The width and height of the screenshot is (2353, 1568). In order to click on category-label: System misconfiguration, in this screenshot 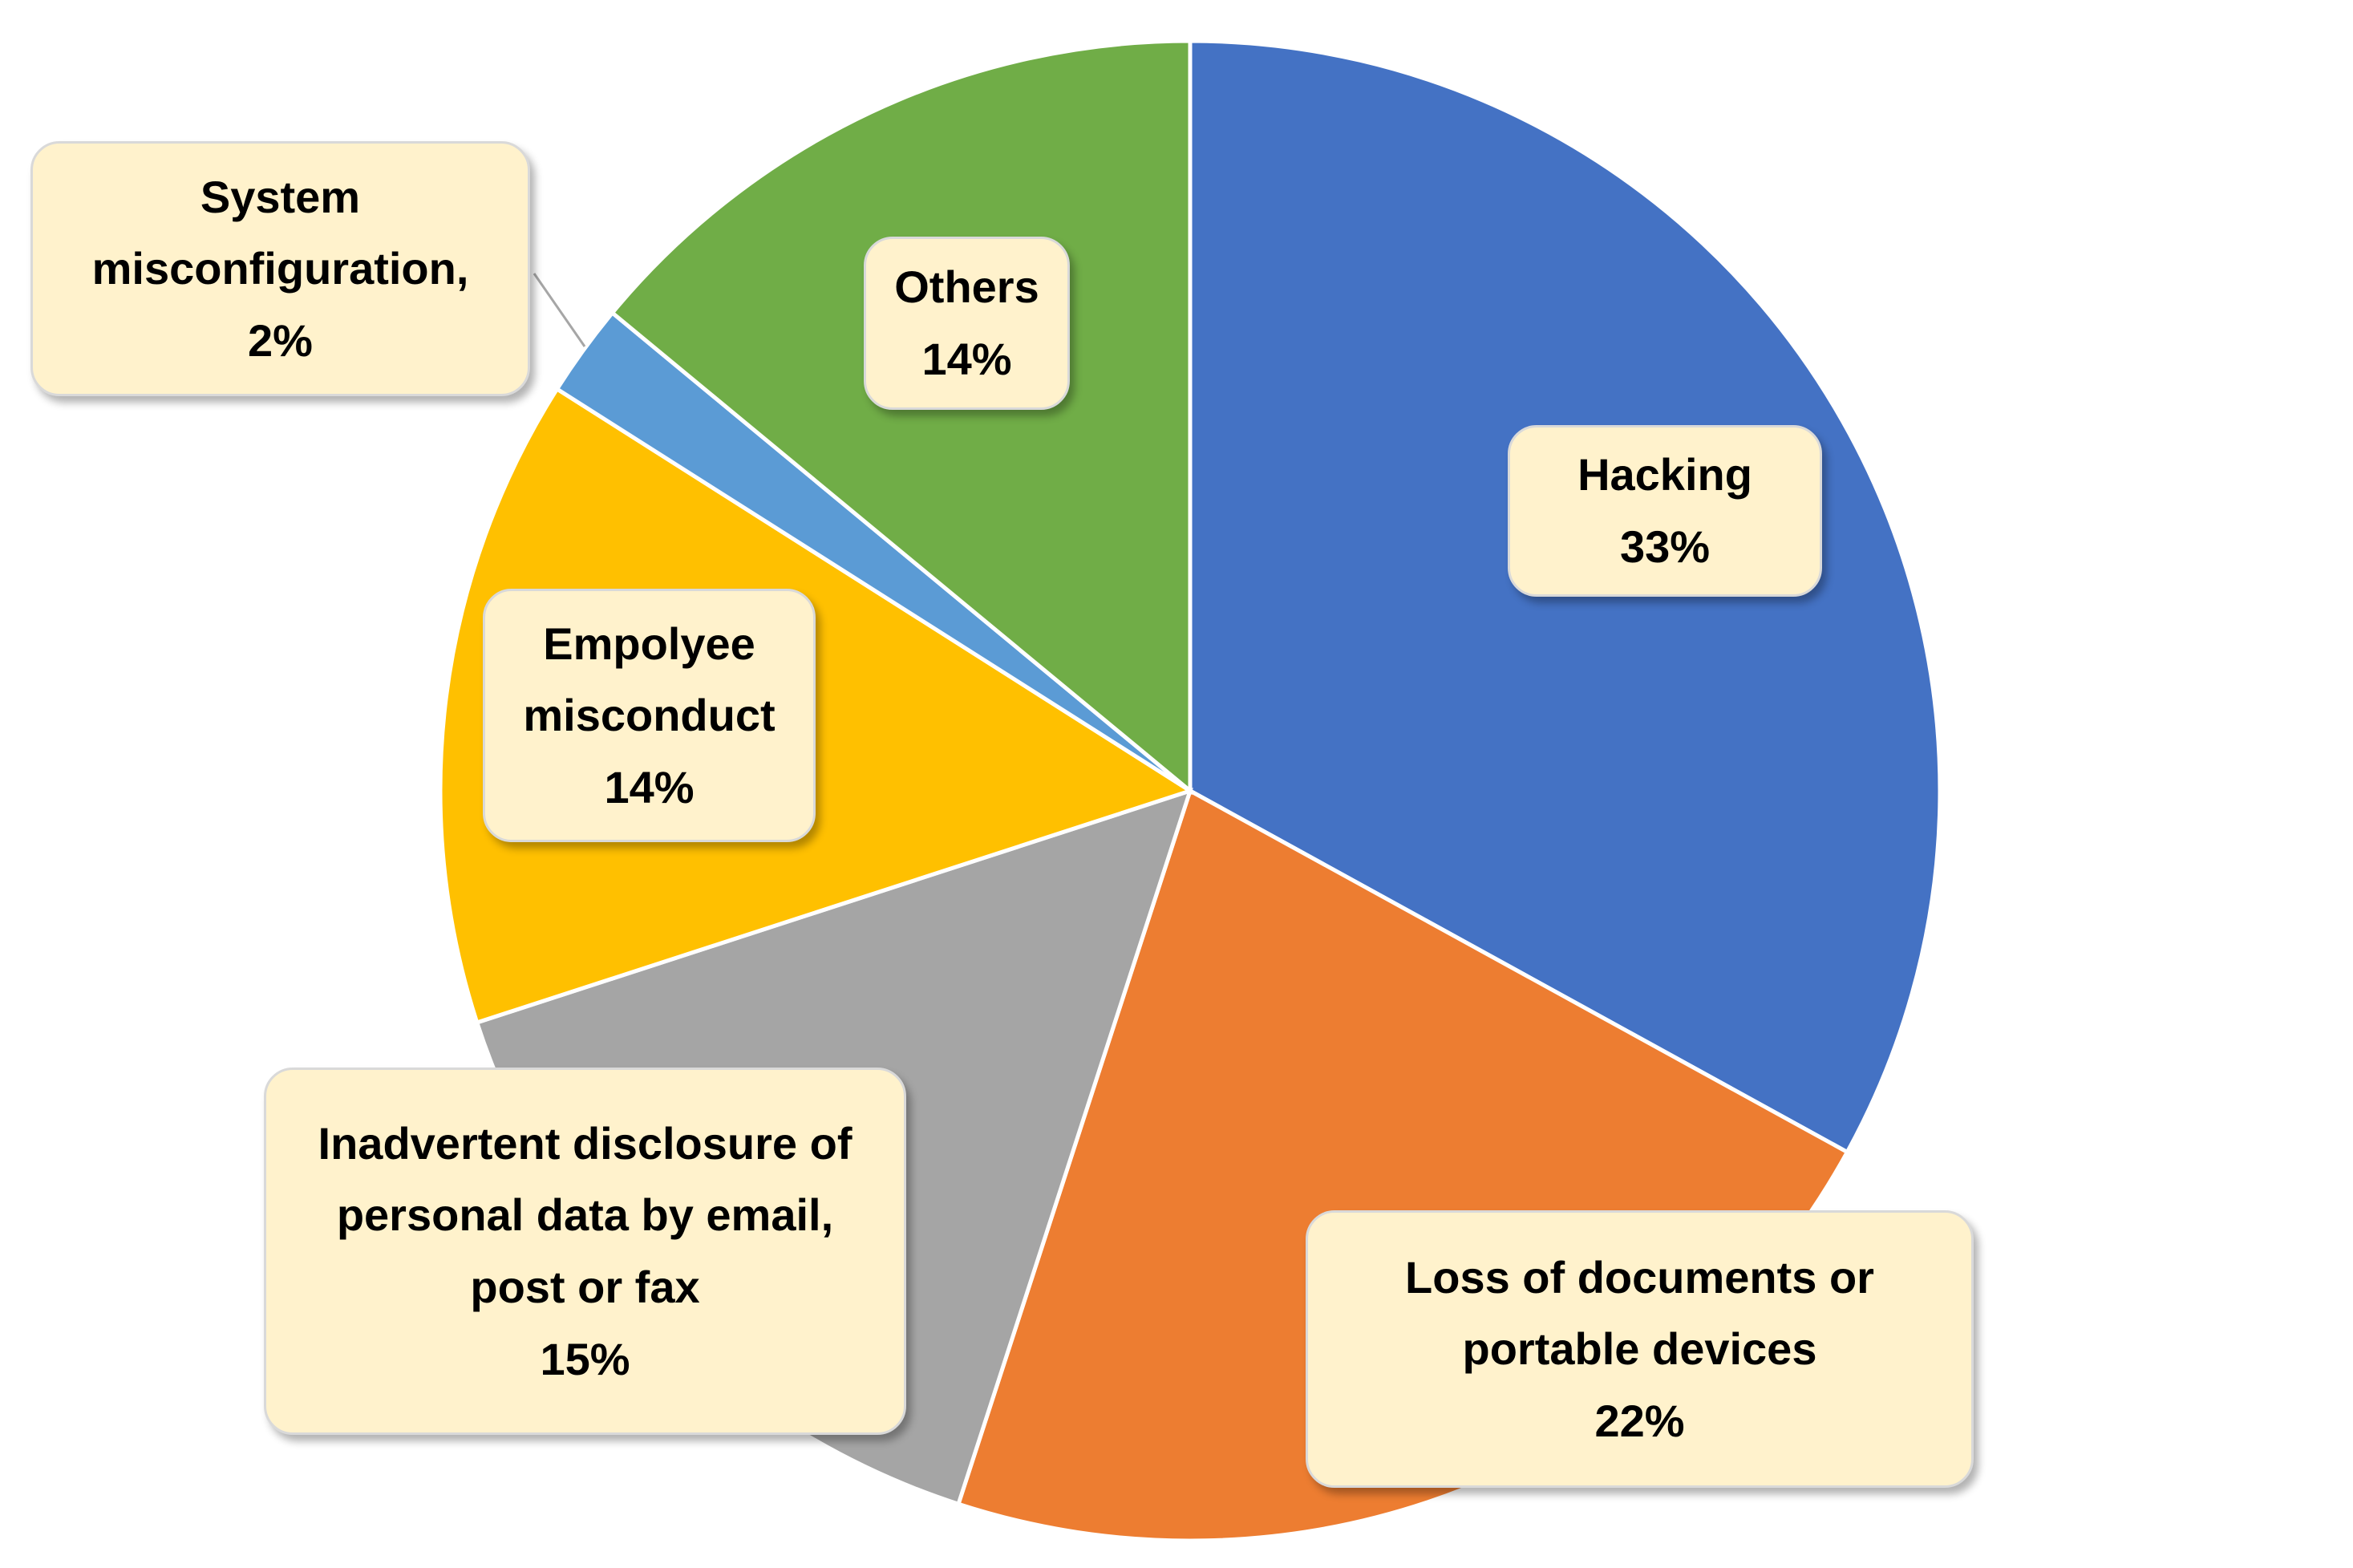, I will do `click(280, 233)`.